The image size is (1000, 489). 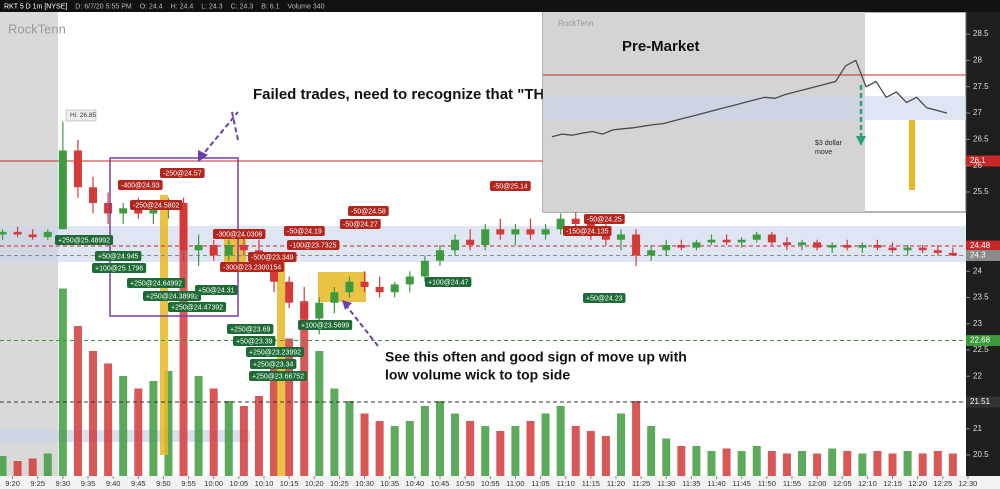 I want to click on inset-annotation: $3 dollar, so click(x=829, y=143).